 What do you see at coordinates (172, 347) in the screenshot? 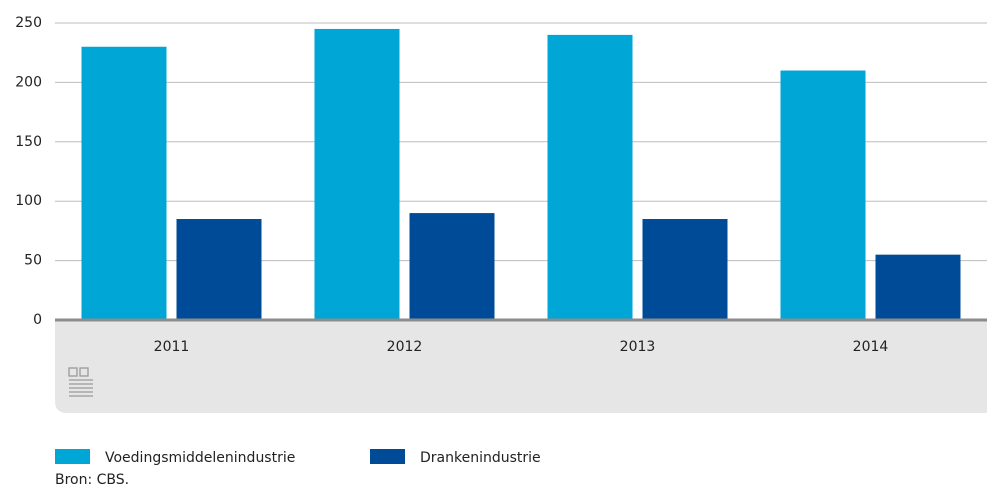
I see `x-tick-label: 2011` at bounding box center [172, 347].